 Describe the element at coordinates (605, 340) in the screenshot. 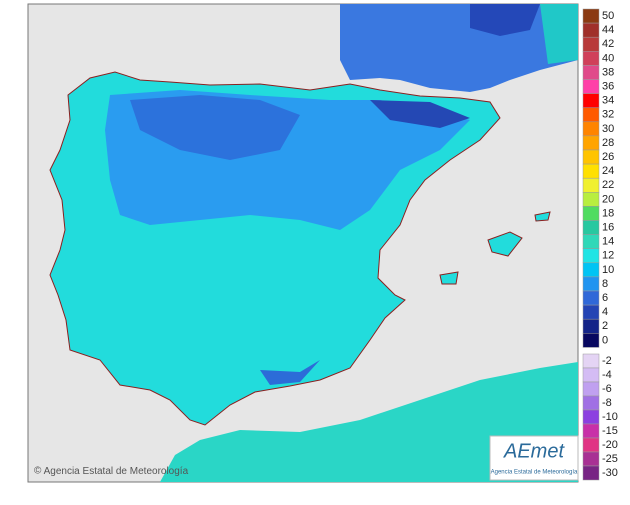

I see `legend-label: 0` at that location.